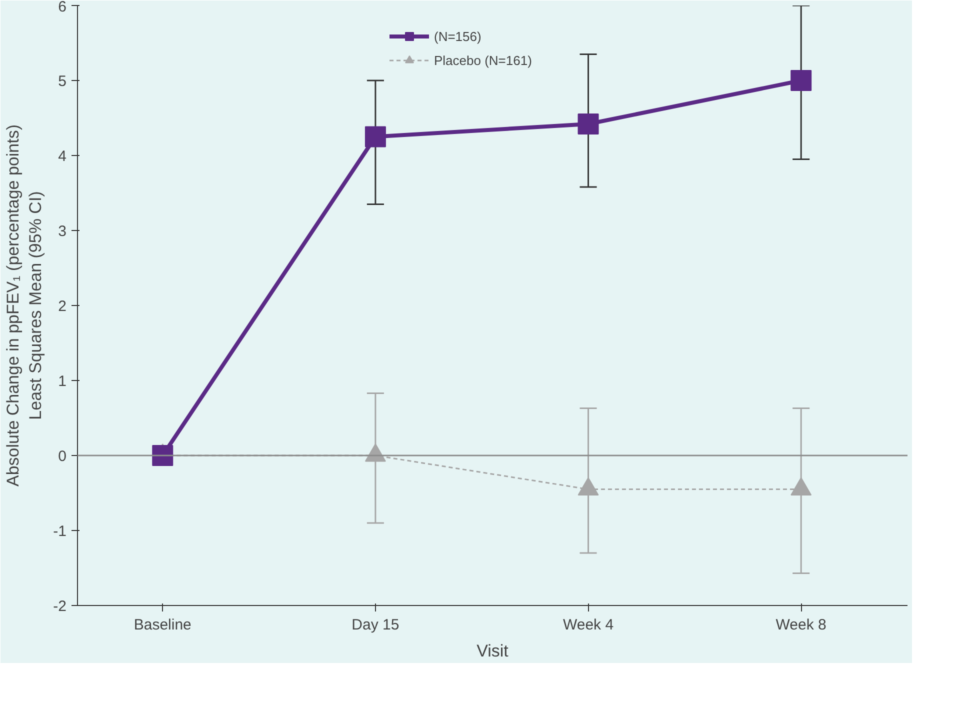  What do you see at coordinates (62, 81) in the screenshot?
I see `y-tick-label: 5` at bounding box center [62, 81].